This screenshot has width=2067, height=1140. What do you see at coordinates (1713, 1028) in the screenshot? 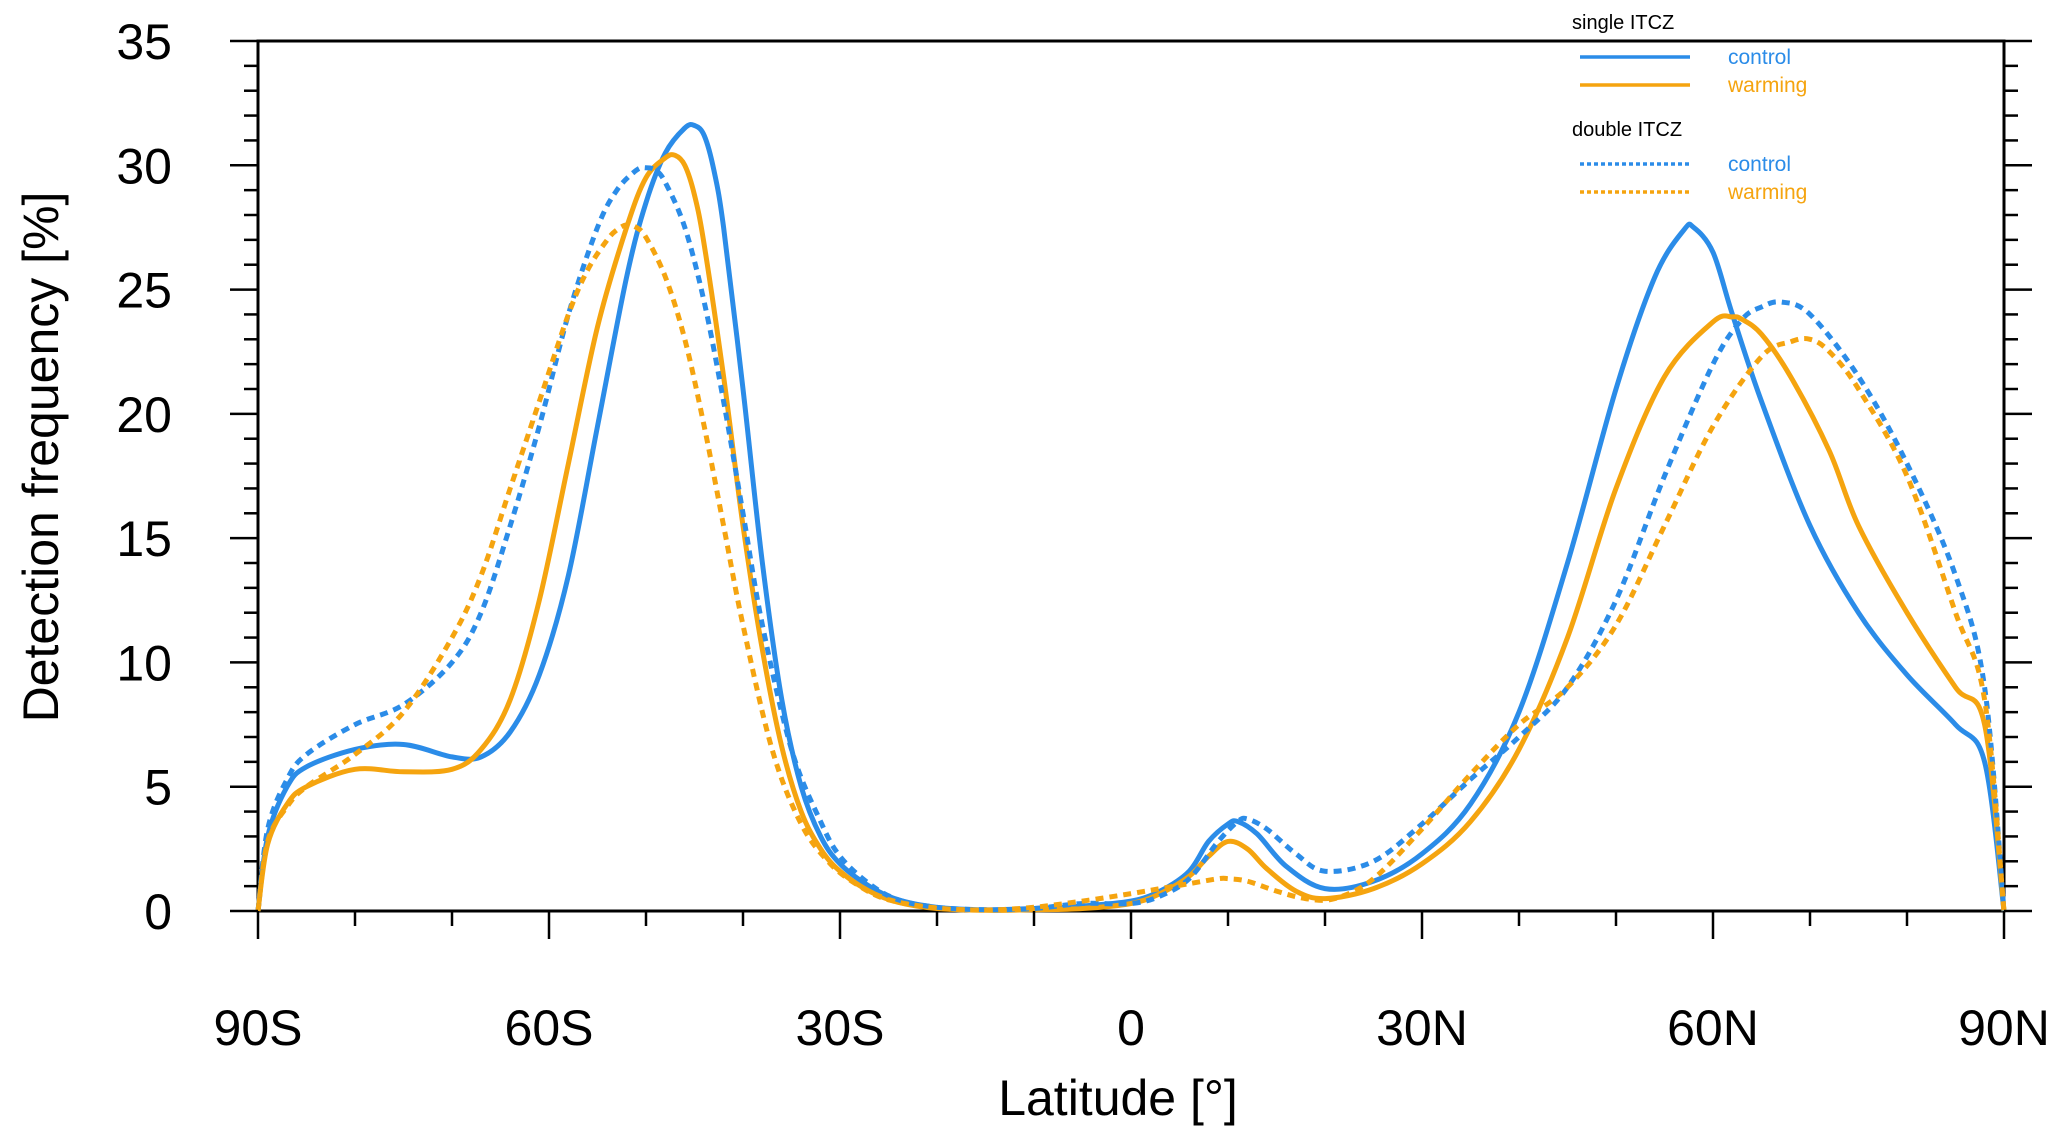
I see `x-tick-label: 60N` at bounding box center [1713, 1028].